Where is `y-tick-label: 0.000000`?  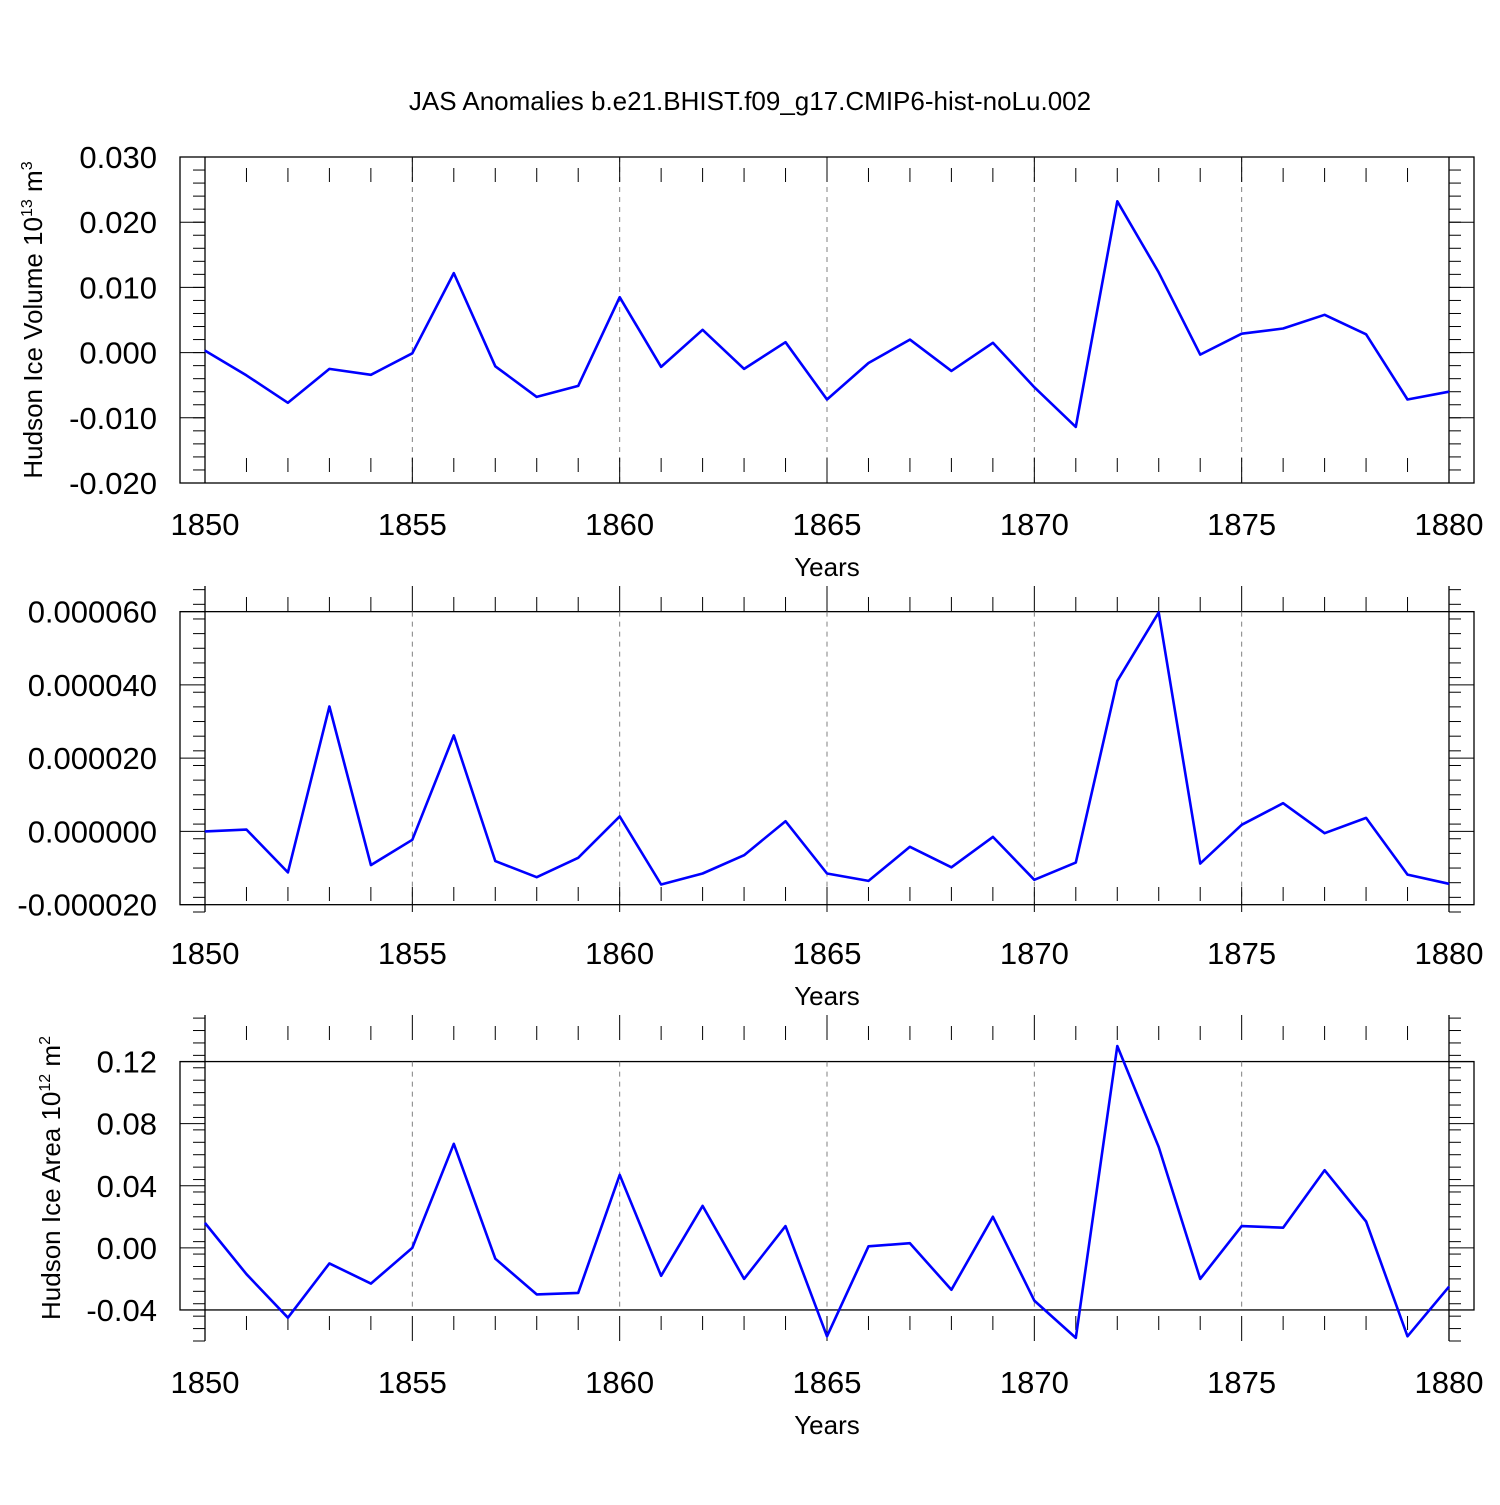
y-tick-label: 0.000000 is located at coordinates (92, 831).